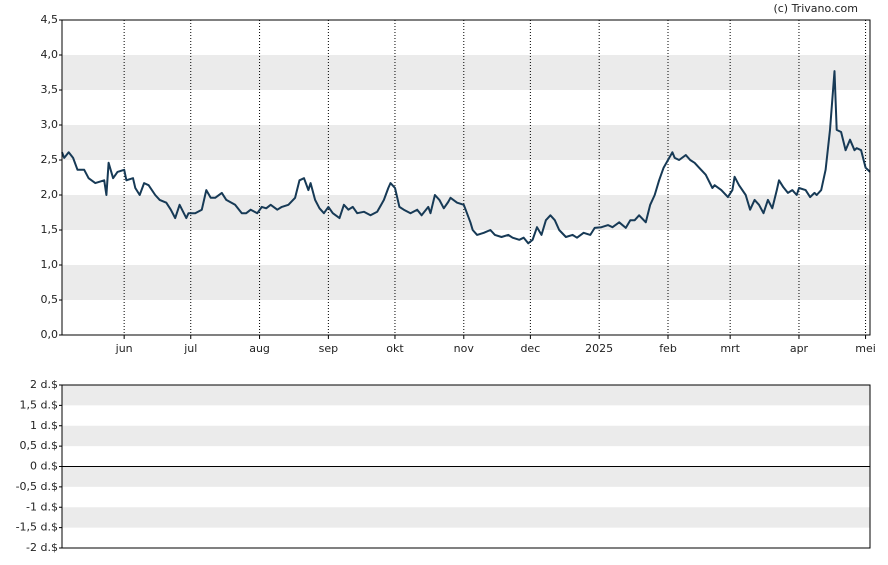 This screenshot has width=888, height=565. Describe the element at coordinates (50, 124) in the screenshot. I see `y-tick-label: 3,0` at that location.